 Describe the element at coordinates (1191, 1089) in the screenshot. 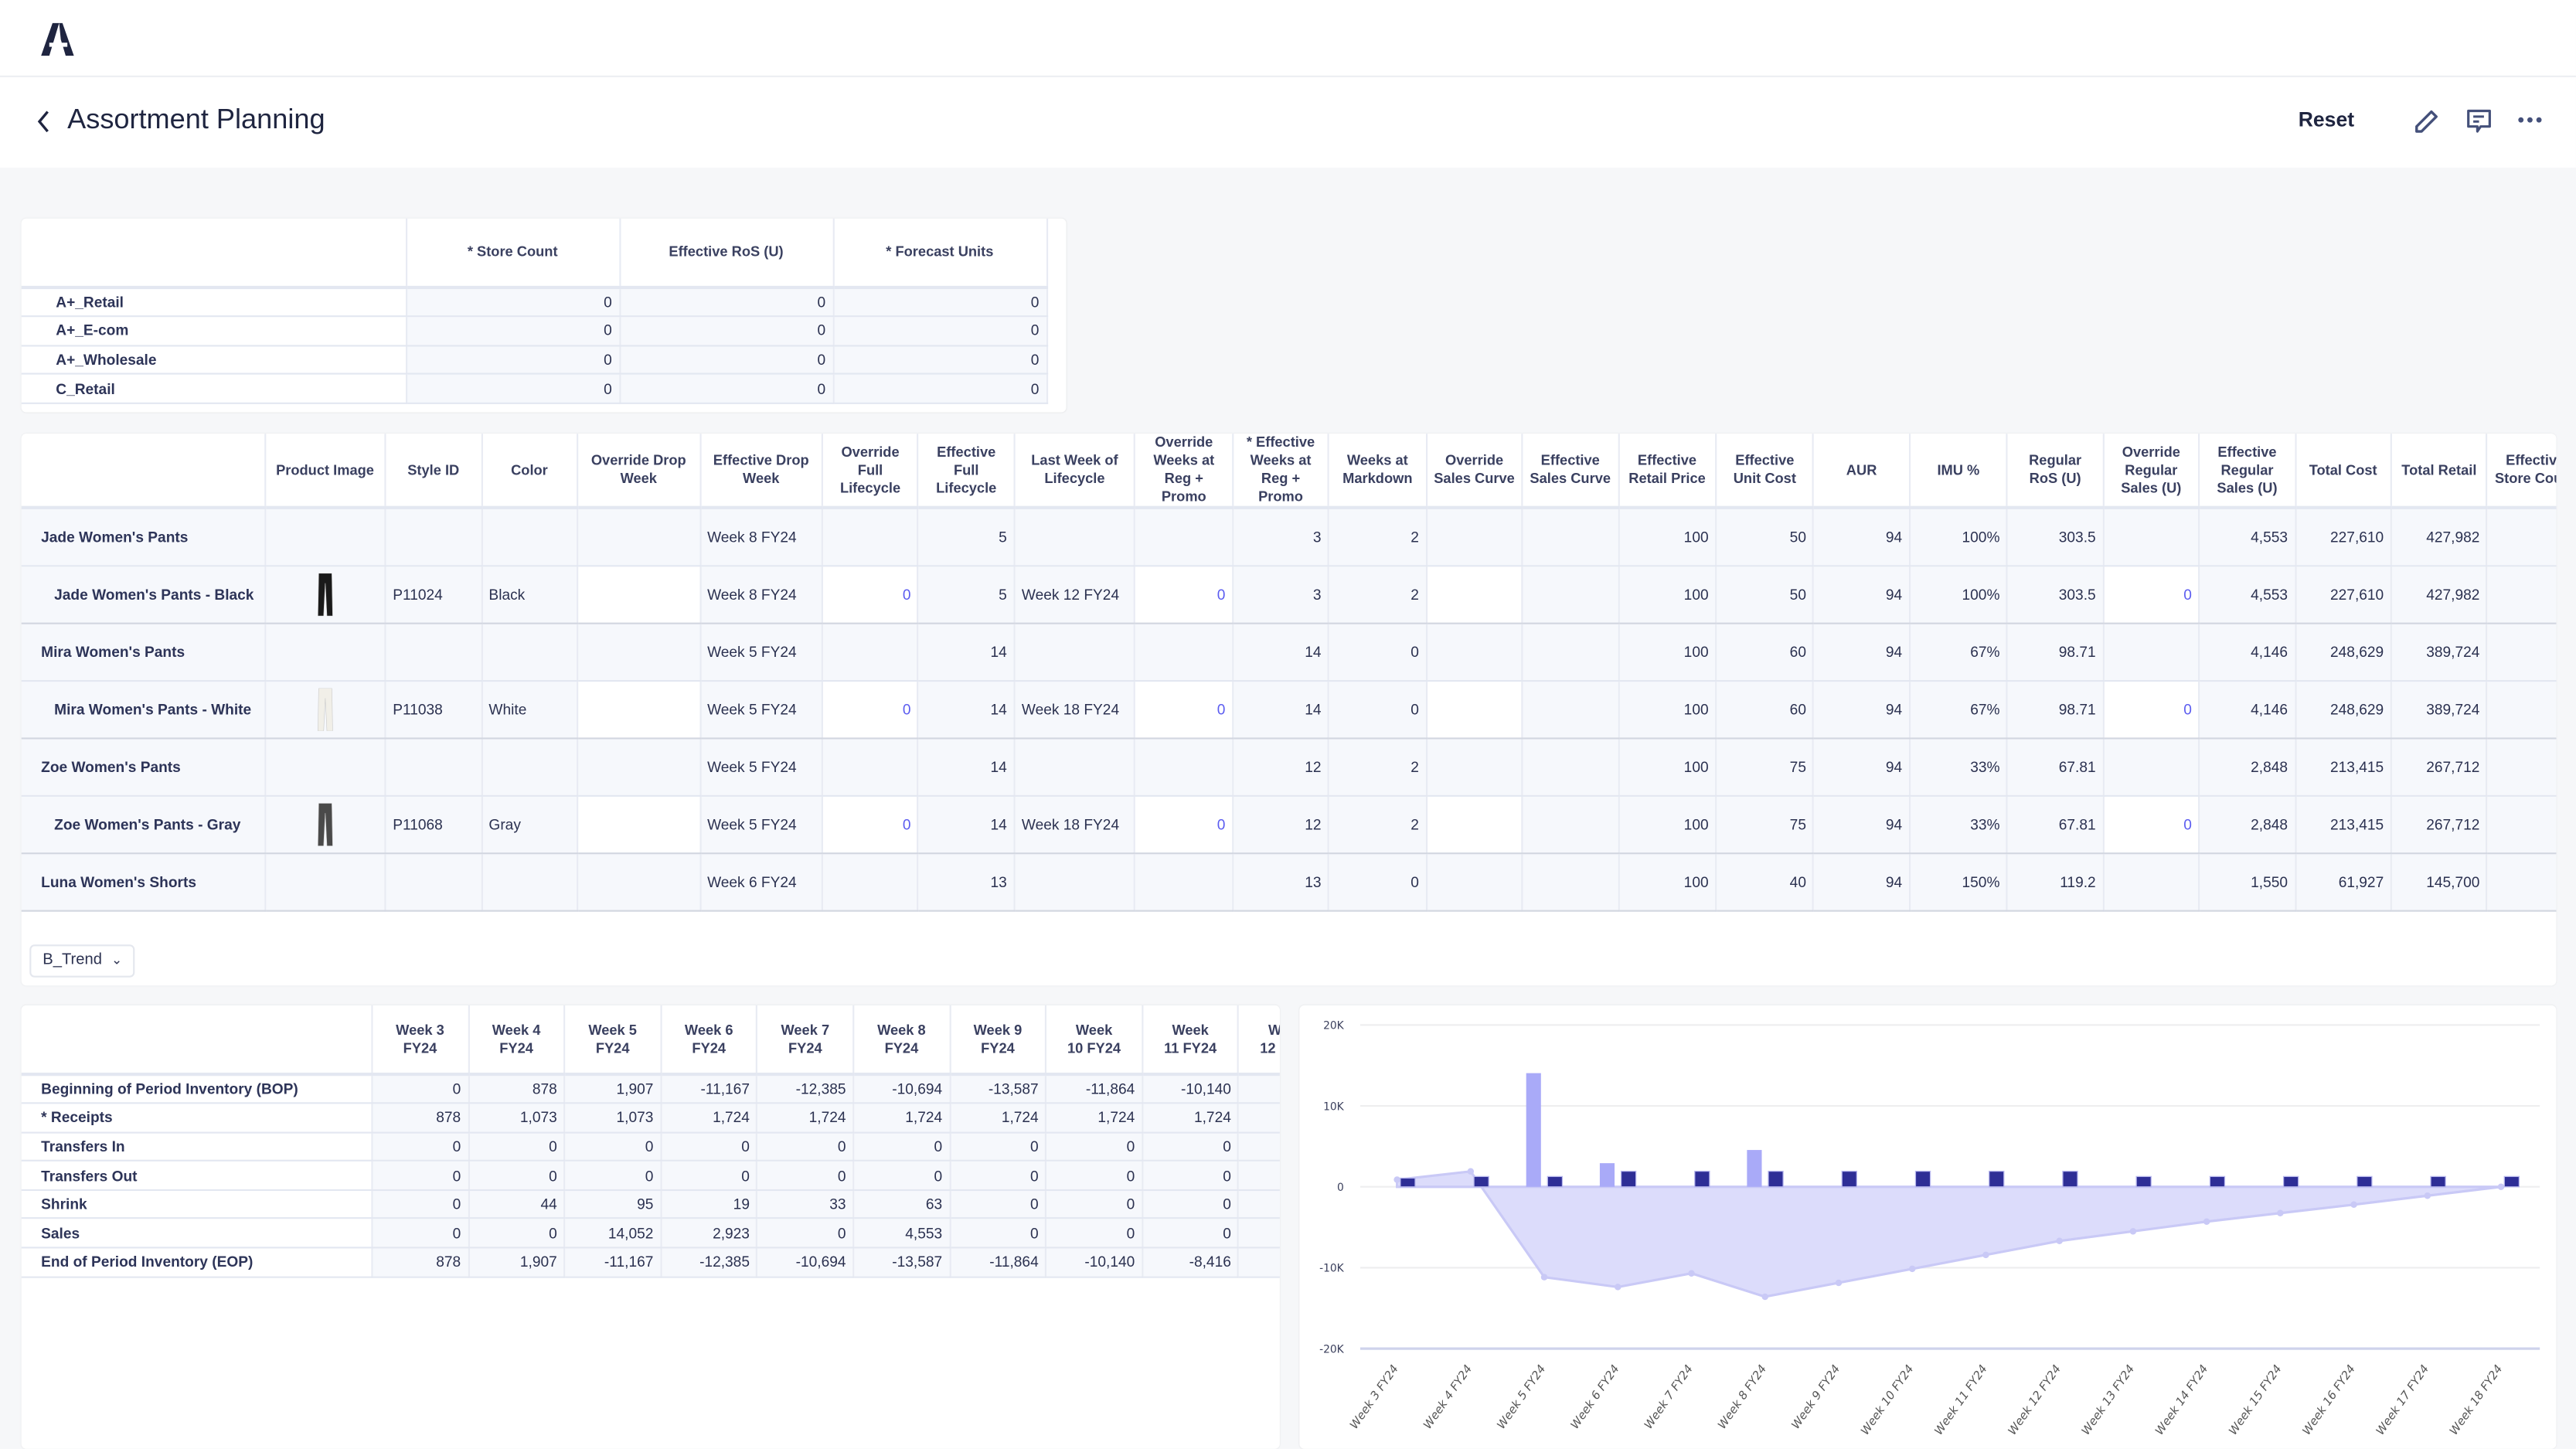

I see `cell-week-11-fy24: -10,140` at that location.